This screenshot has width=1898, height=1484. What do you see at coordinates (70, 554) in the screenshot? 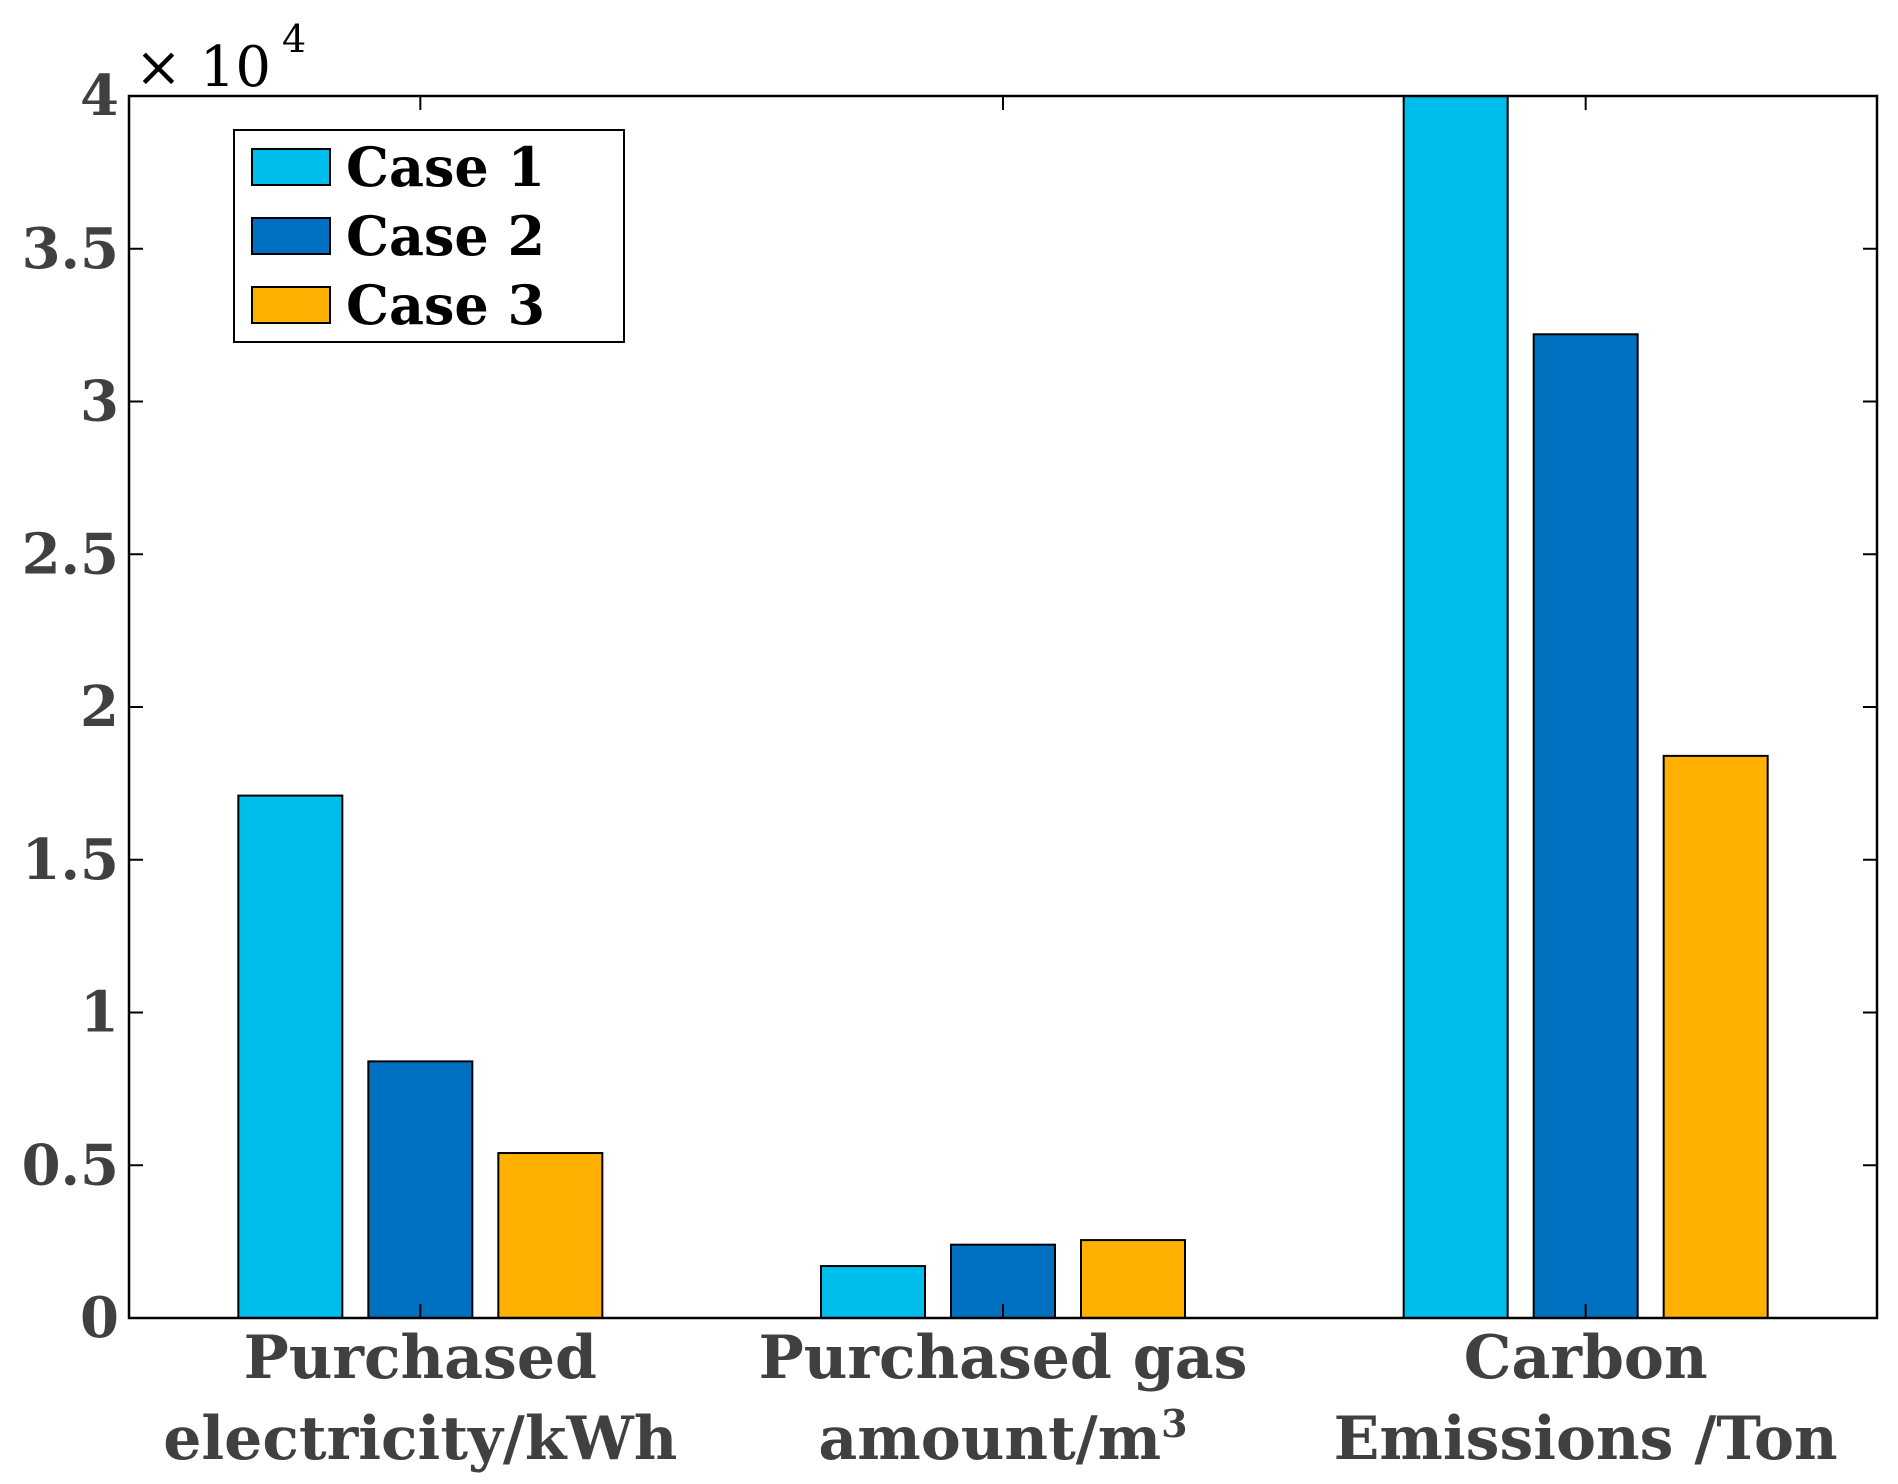
I see `y-tick-label: 2.5` at bounding box center [70, 554].